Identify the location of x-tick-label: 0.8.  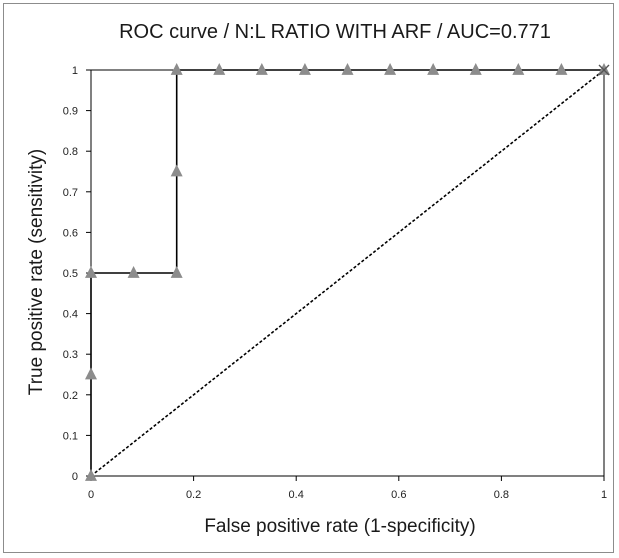
(501, 495).